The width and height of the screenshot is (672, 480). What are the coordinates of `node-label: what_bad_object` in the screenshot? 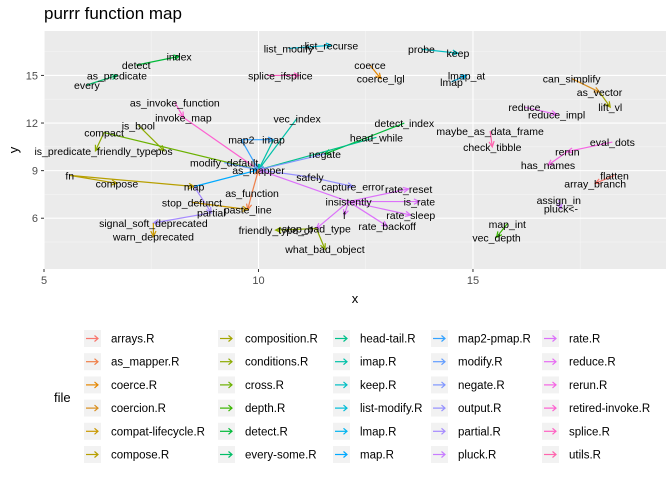 It's located at (324, 250).